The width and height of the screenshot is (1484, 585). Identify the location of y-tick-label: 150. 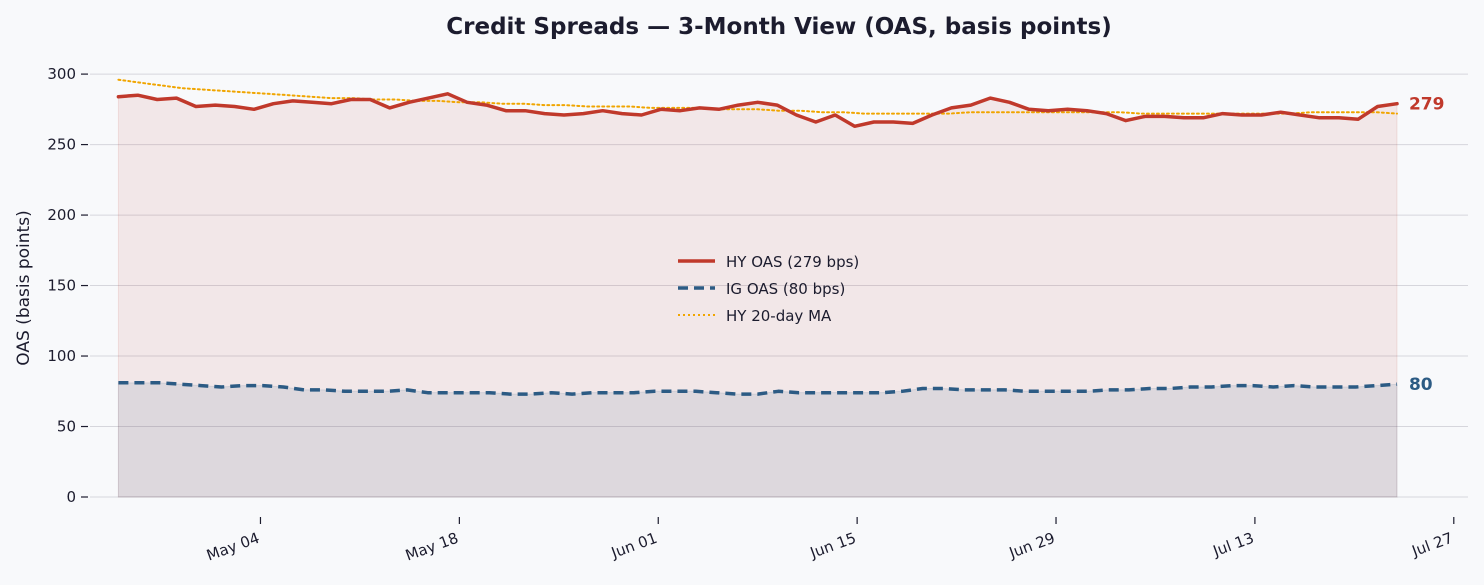
(61, 286).